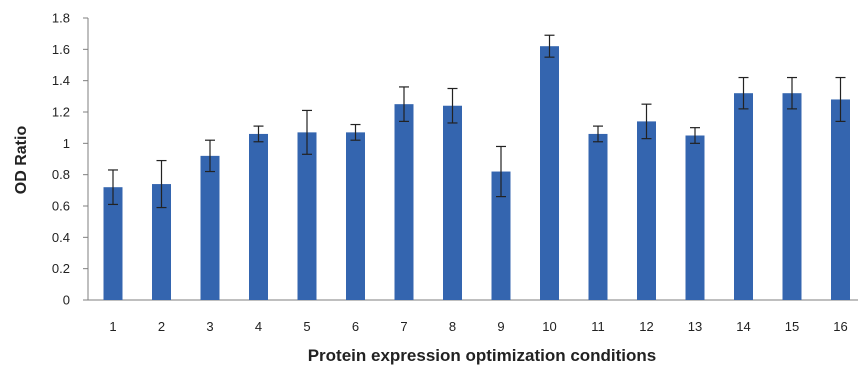  Describe the element at coordinates (355, 326) in the screenshot. I see `x-tick-label-6: 6` at that location.